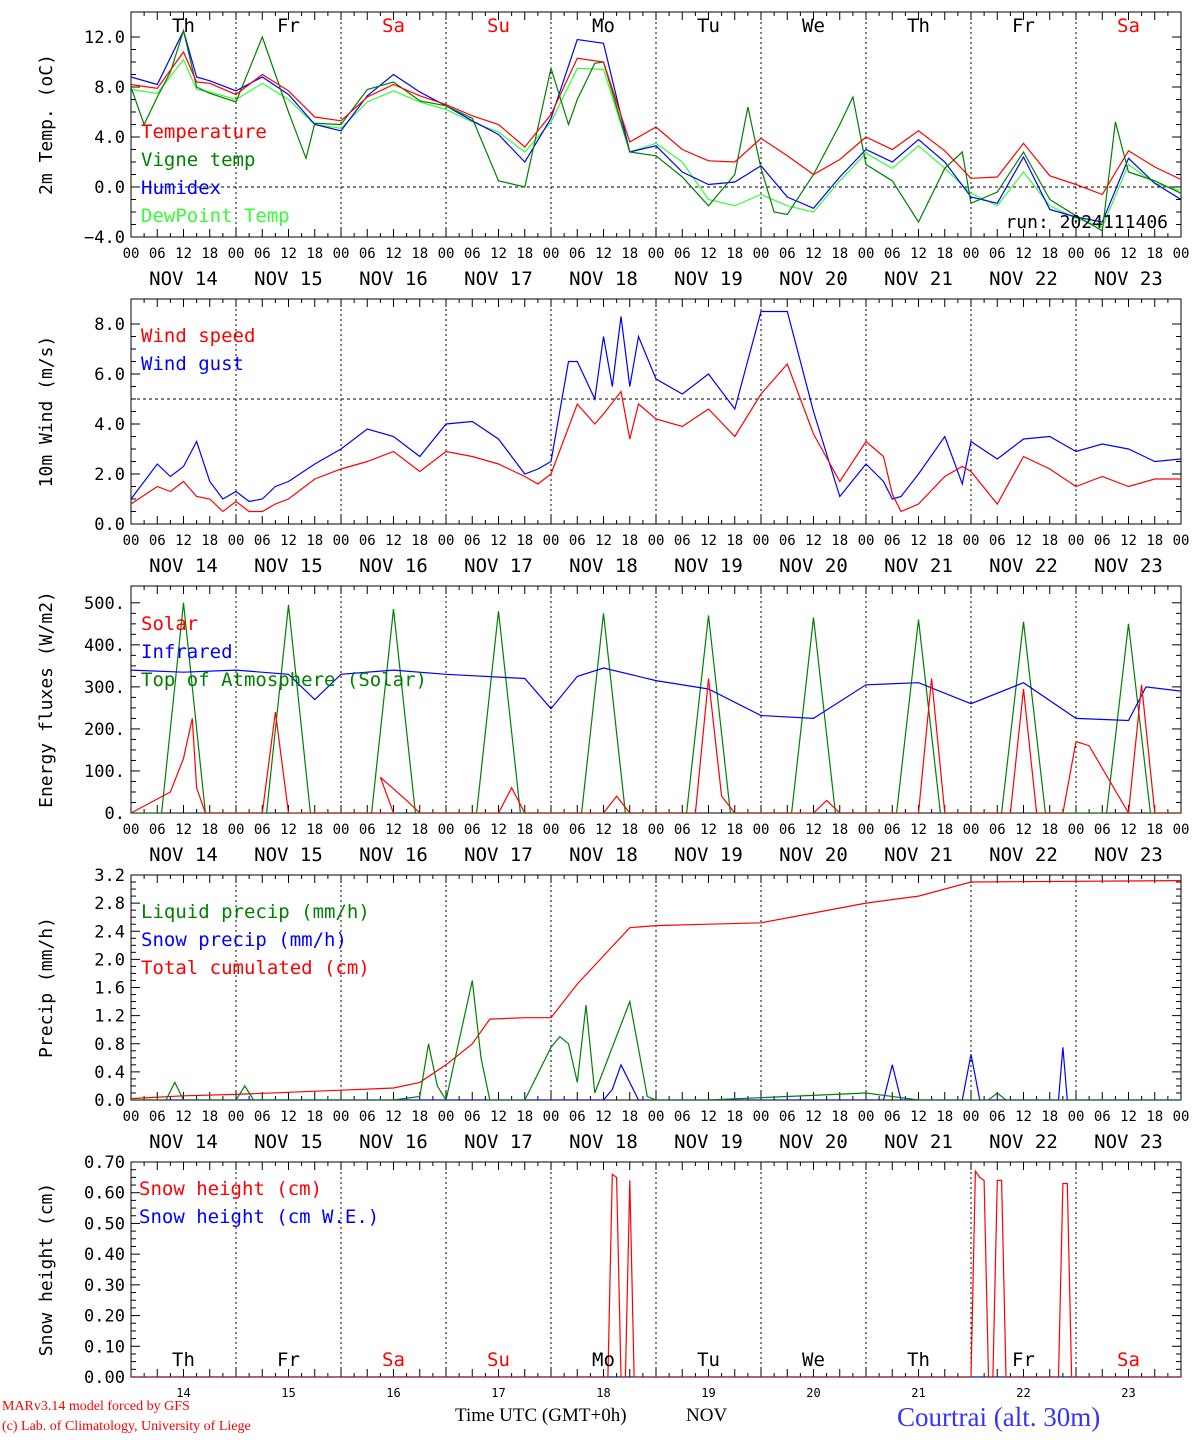 The width and height of the screenshot is (1194, 1440). I want to click on y-tick-label: 0.20, so click(104, 1317).